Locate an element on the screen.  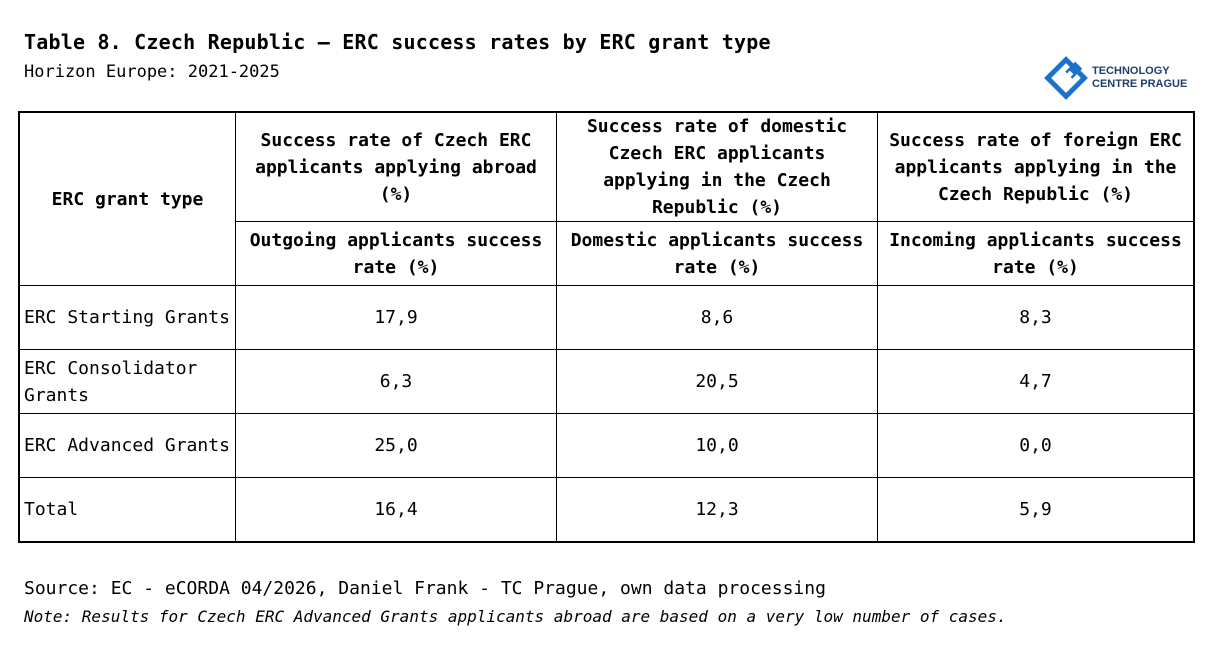
total-row: Total 16,4 12,3 5,9 is located at coordinates (606, 509).